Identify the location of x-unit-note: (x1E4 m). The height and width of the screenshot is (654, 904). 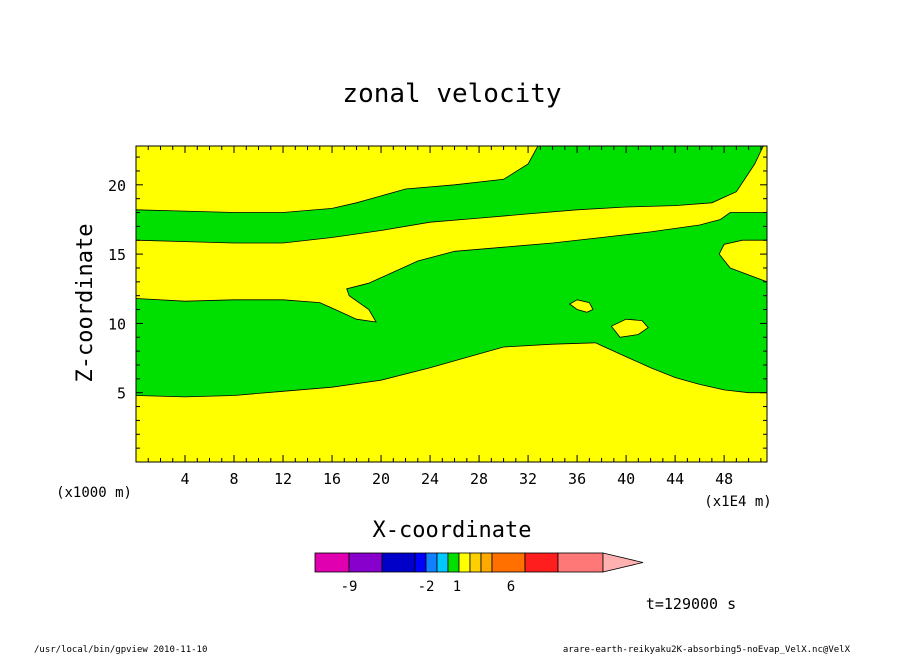
(737, 502).